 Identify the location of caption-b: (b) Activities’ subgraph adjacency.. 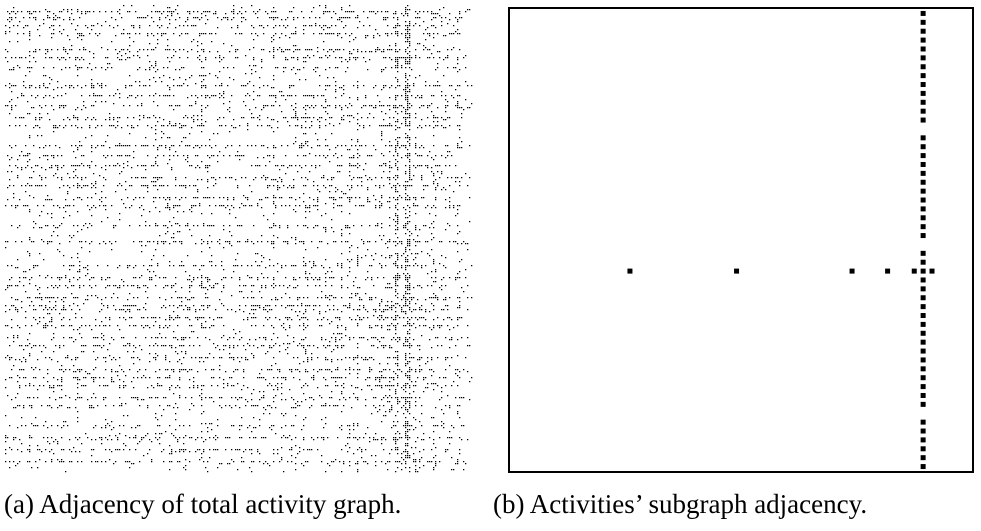
(680, 504).